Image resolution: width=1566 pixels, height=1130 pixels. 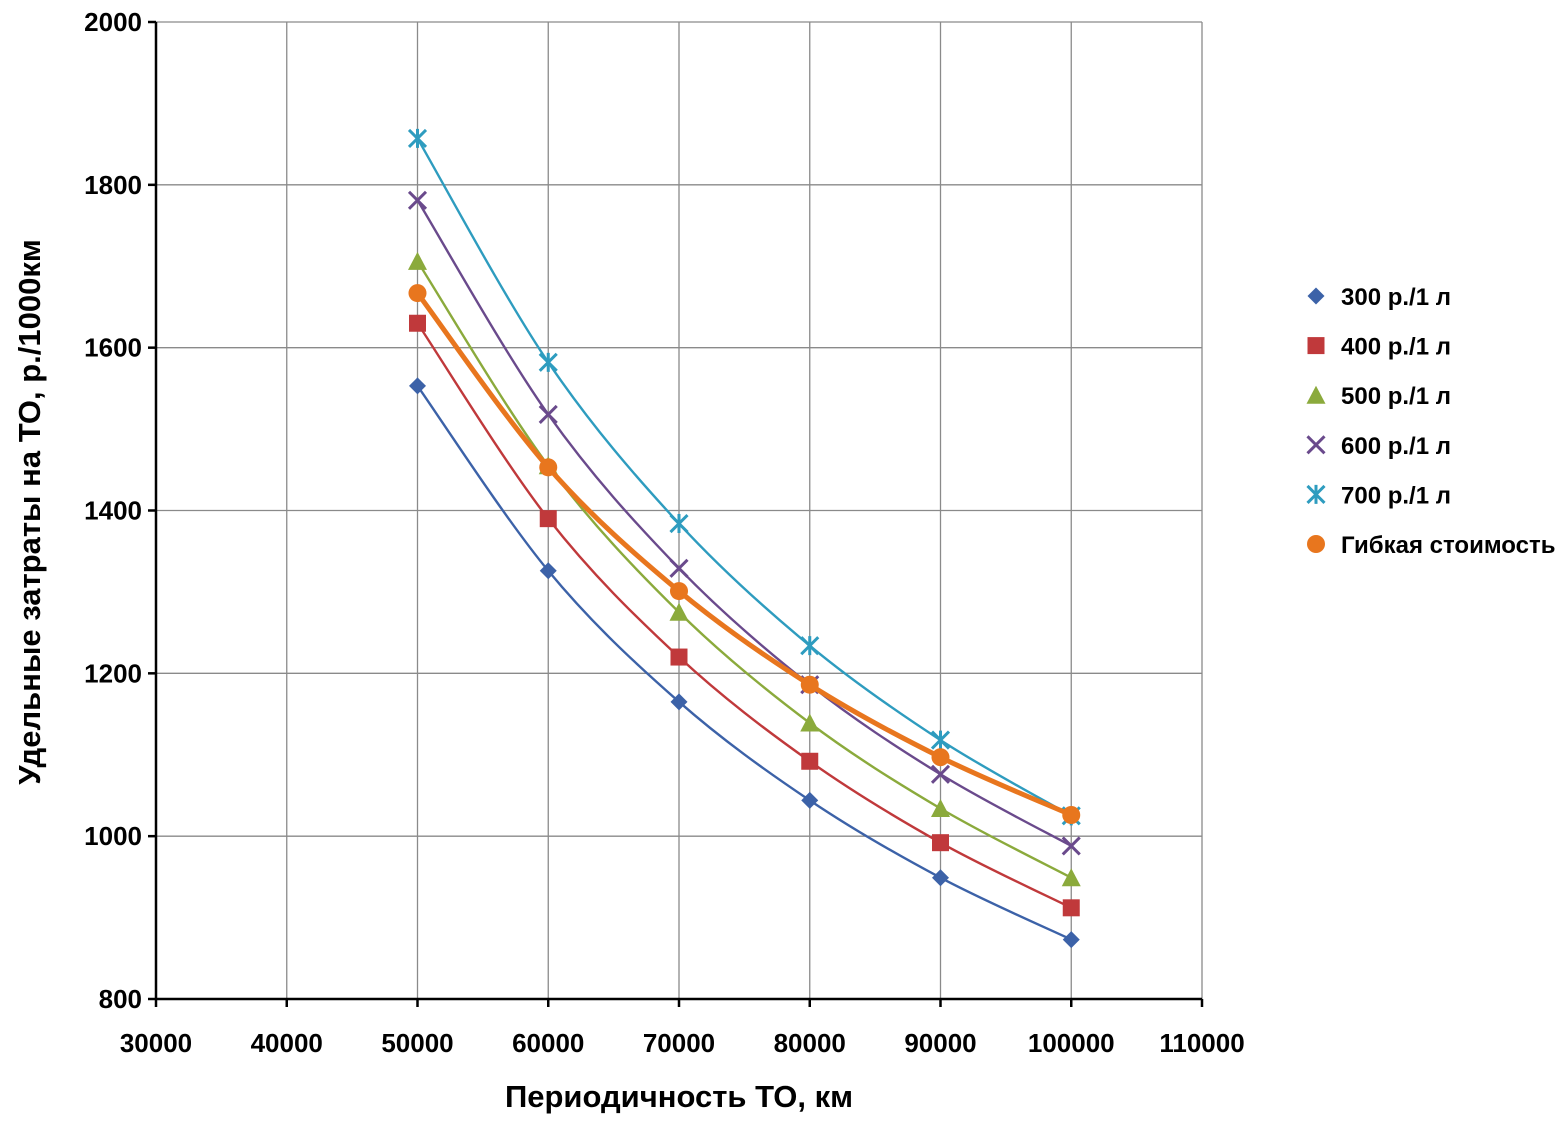 I want to click on x-tick-label: 110000, so click(x=1201, y=1043).